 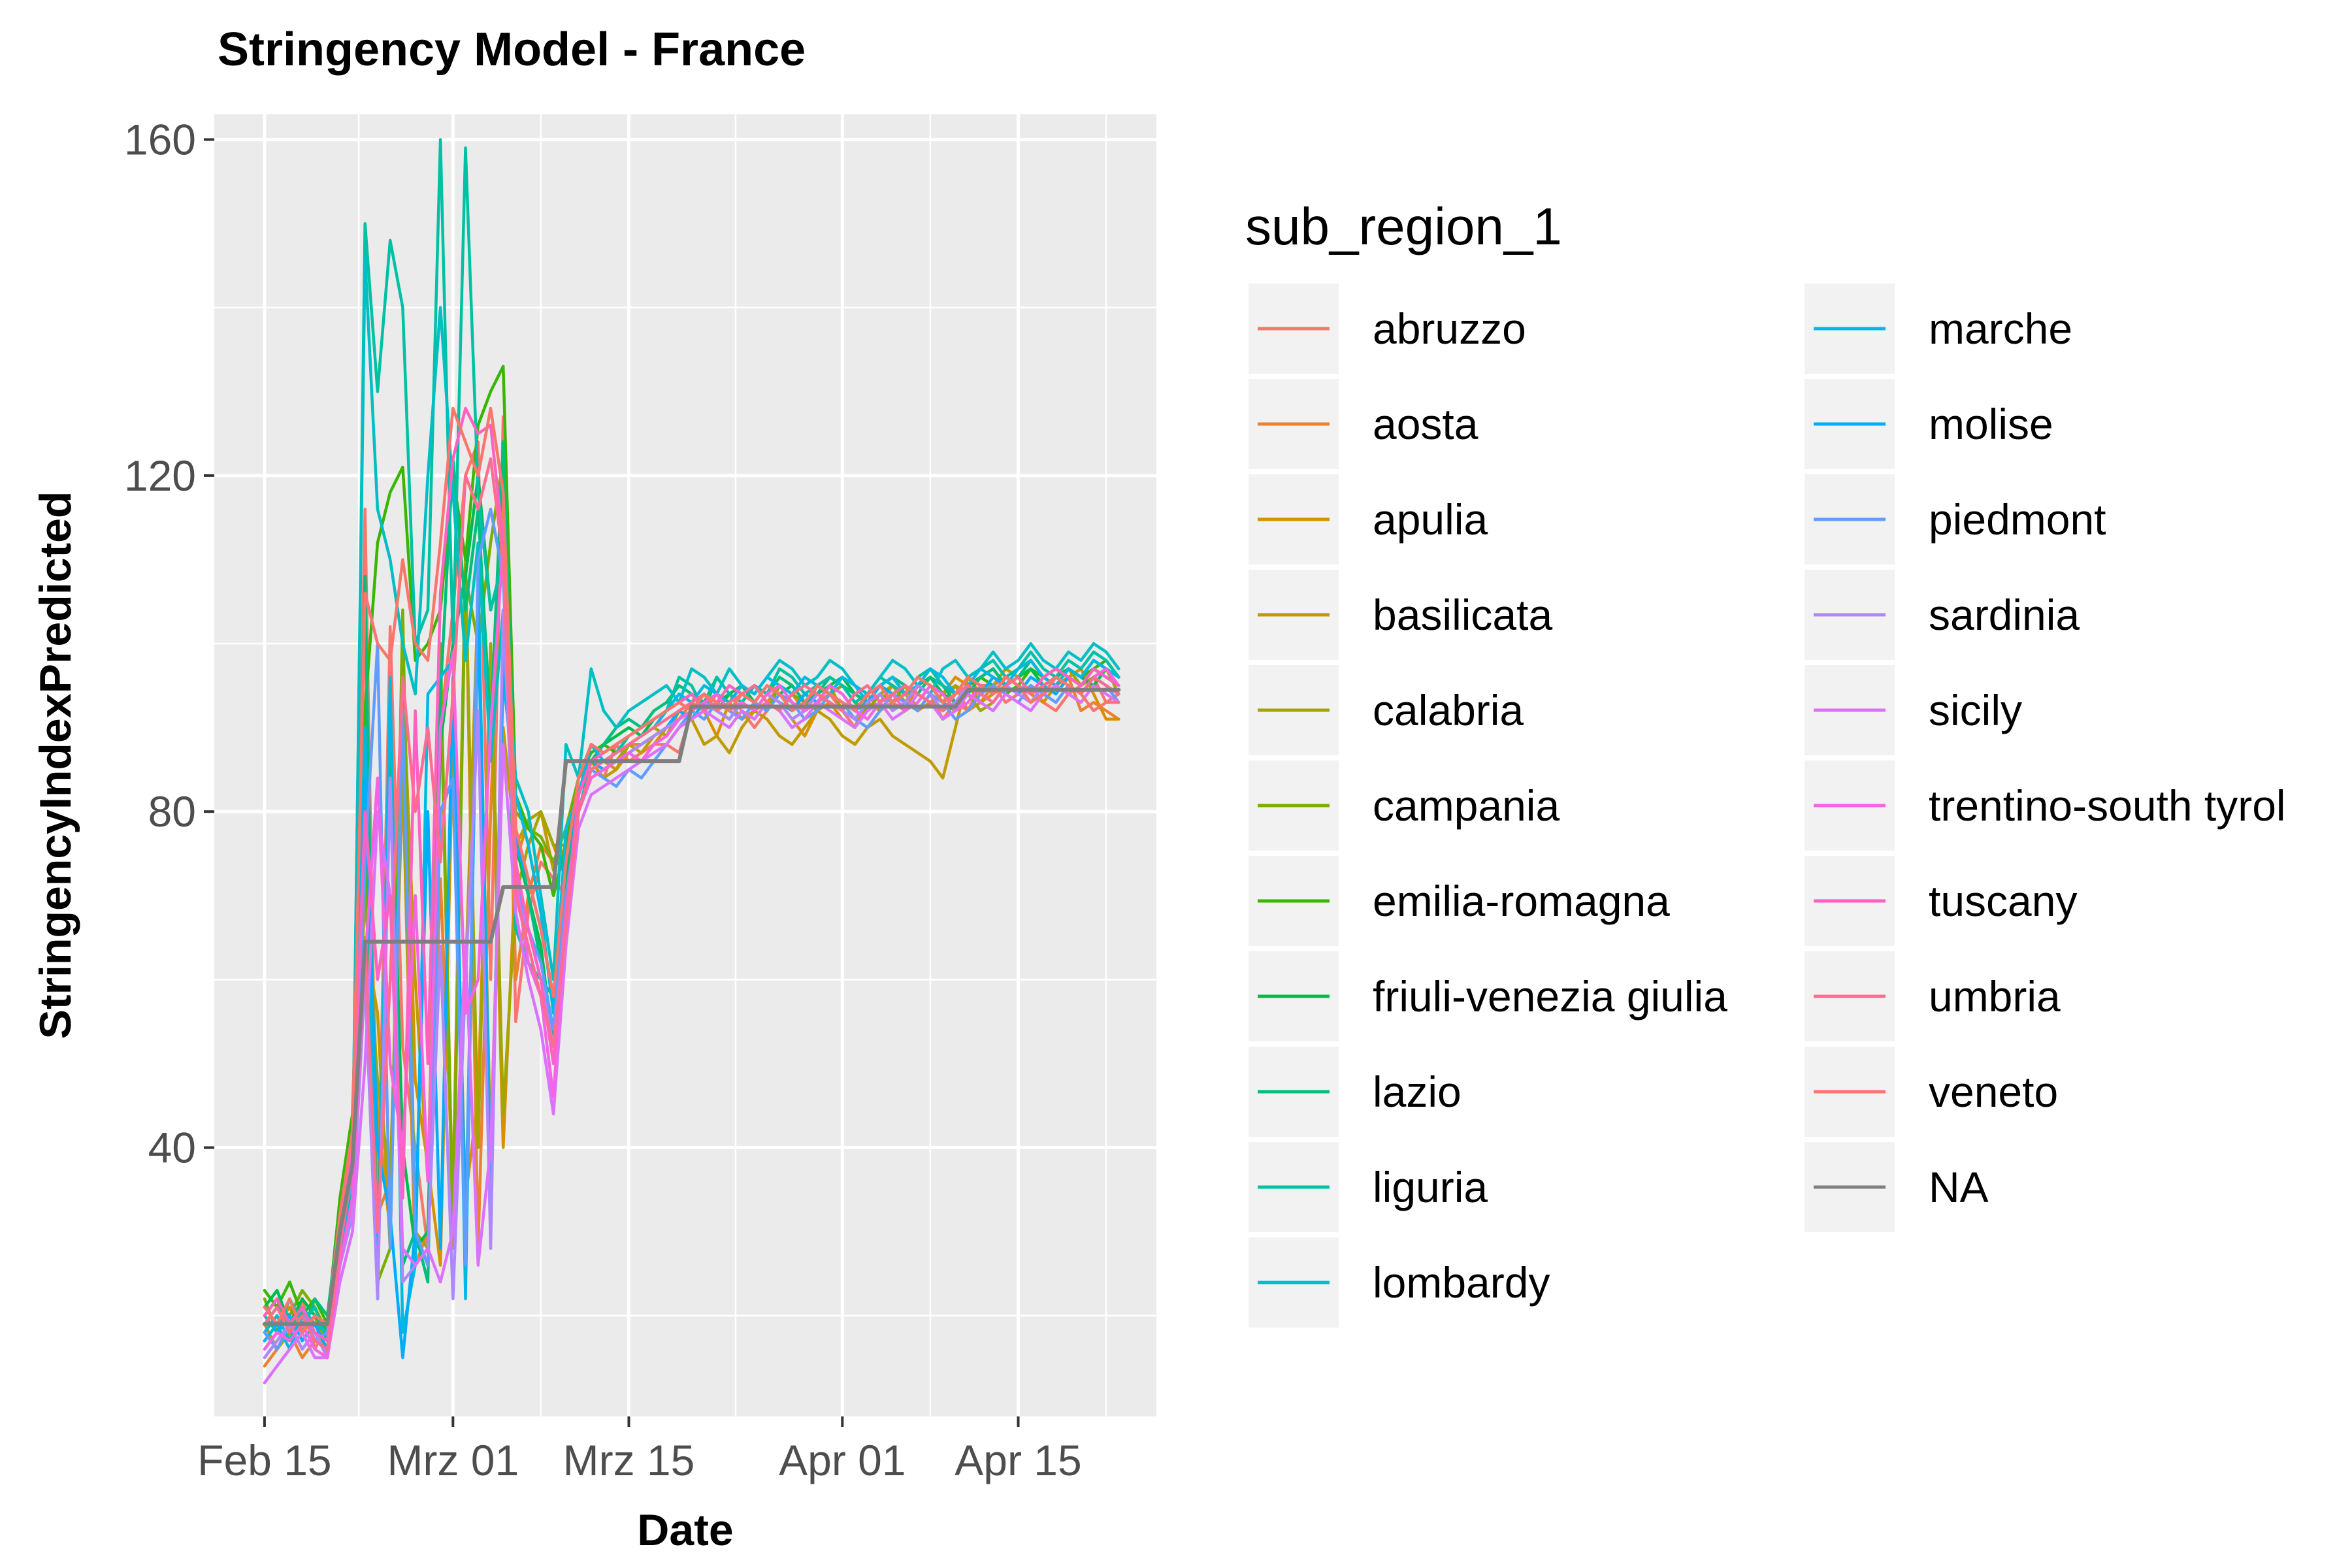 I want to click on legend-label: sardinia, so click(x=2004, y=615).